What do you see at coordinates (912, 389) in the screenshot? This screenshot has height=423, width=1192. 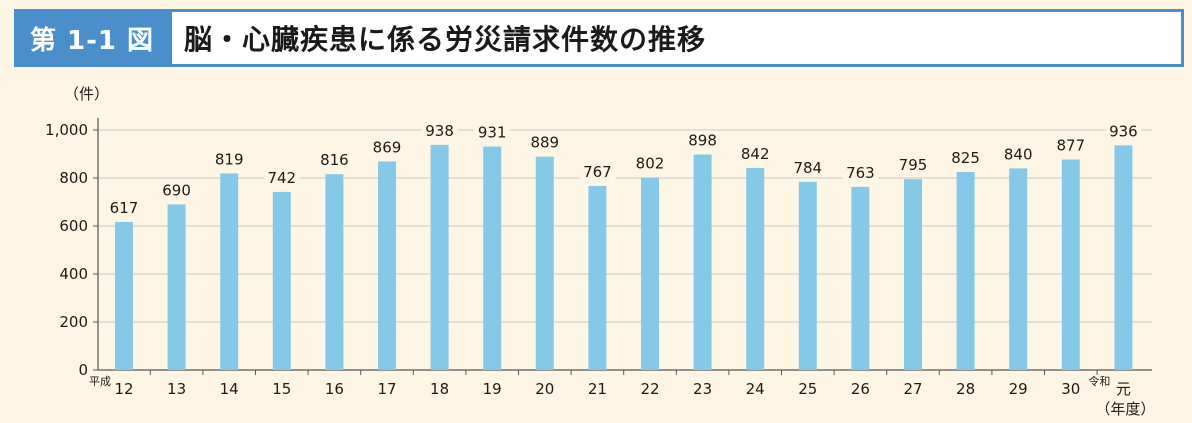 I see `x-tick-label: 27` at bounding box center [912, 389].